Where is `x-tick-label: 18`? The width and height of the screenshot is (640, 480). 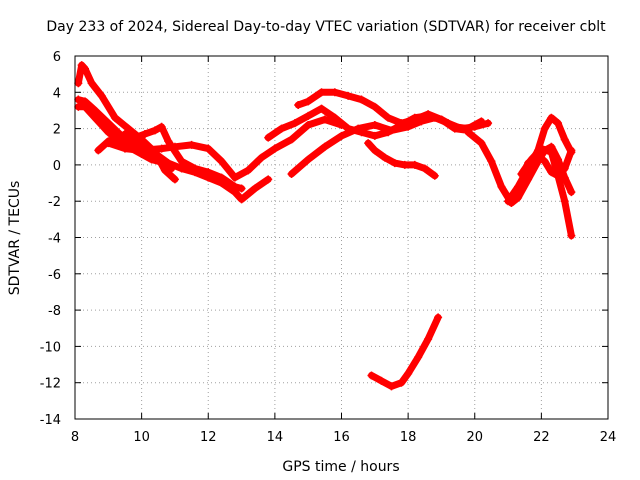
x-tick-label: 18 is located at coordinates (408, 437).